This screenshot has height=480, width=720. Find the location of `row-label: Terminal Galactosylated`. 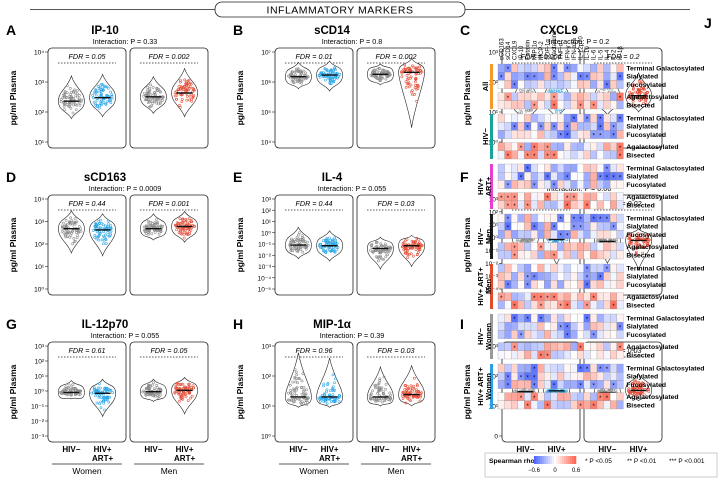

row-label: Terminal Galactosylated is located at coordinates (665, 219).